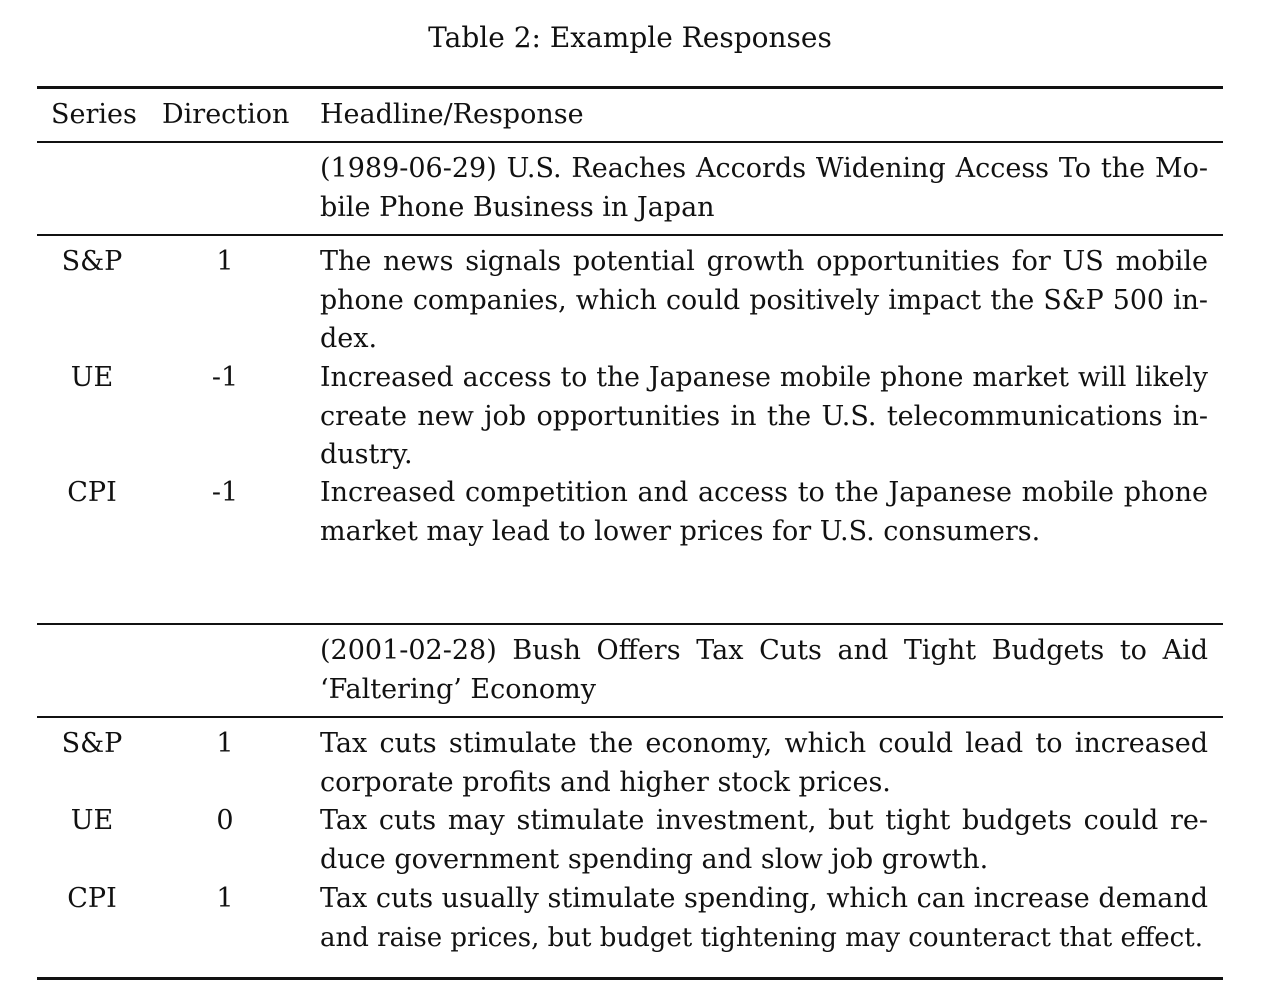 This screenshot has height=992, width=1280. I want to click on headline-1-line: bile Phone Business in Japan, so click(517, 207).